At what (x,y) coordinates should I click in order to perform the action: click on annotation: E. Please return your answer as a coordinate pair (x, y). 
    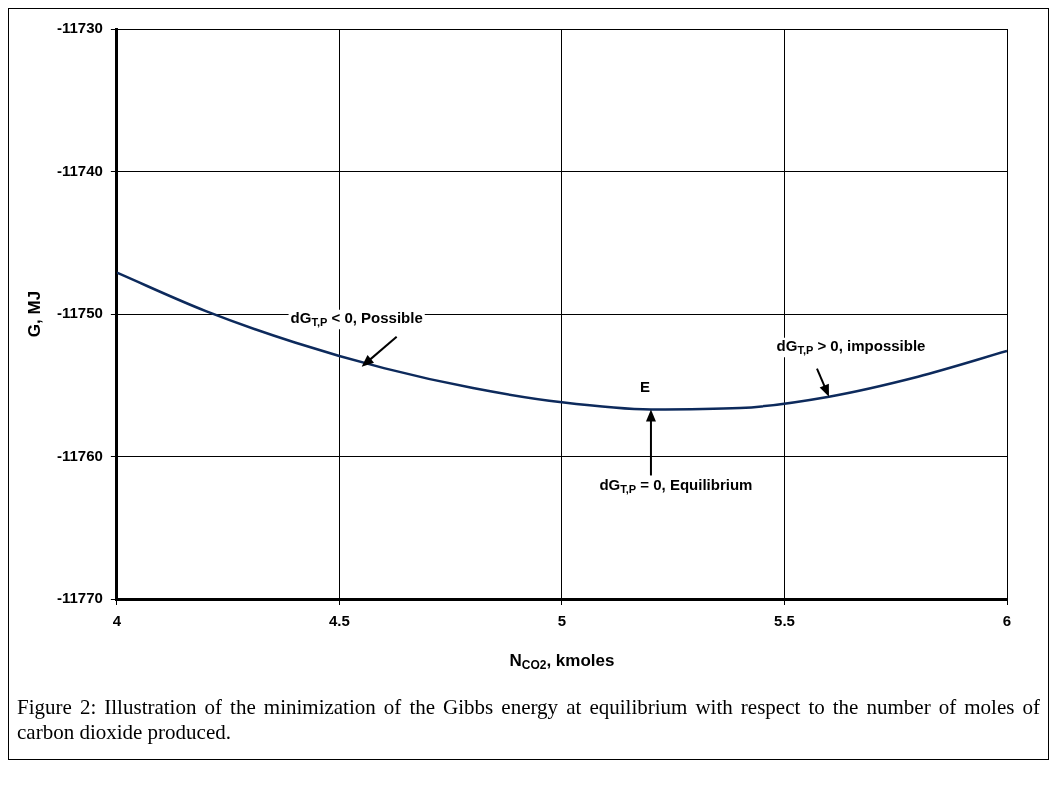
    Looking at the image, I should click on (644, 386).